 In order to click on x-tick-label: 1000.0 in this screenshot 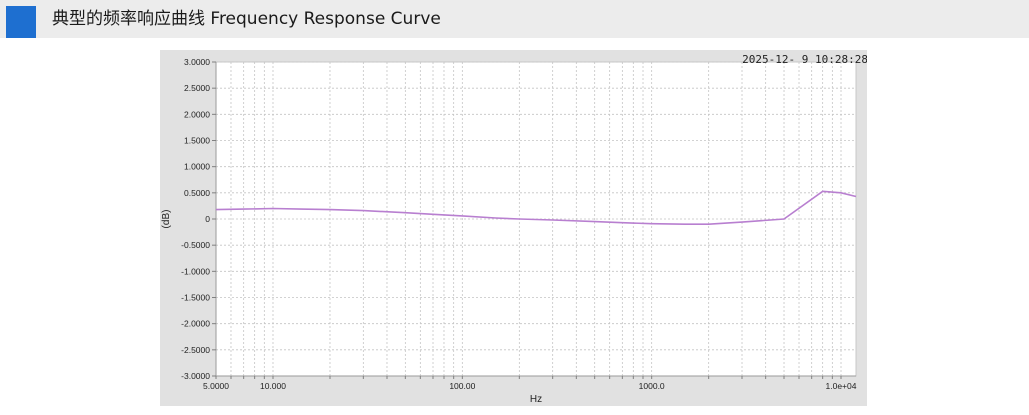, I will do `click(652, 386)`.